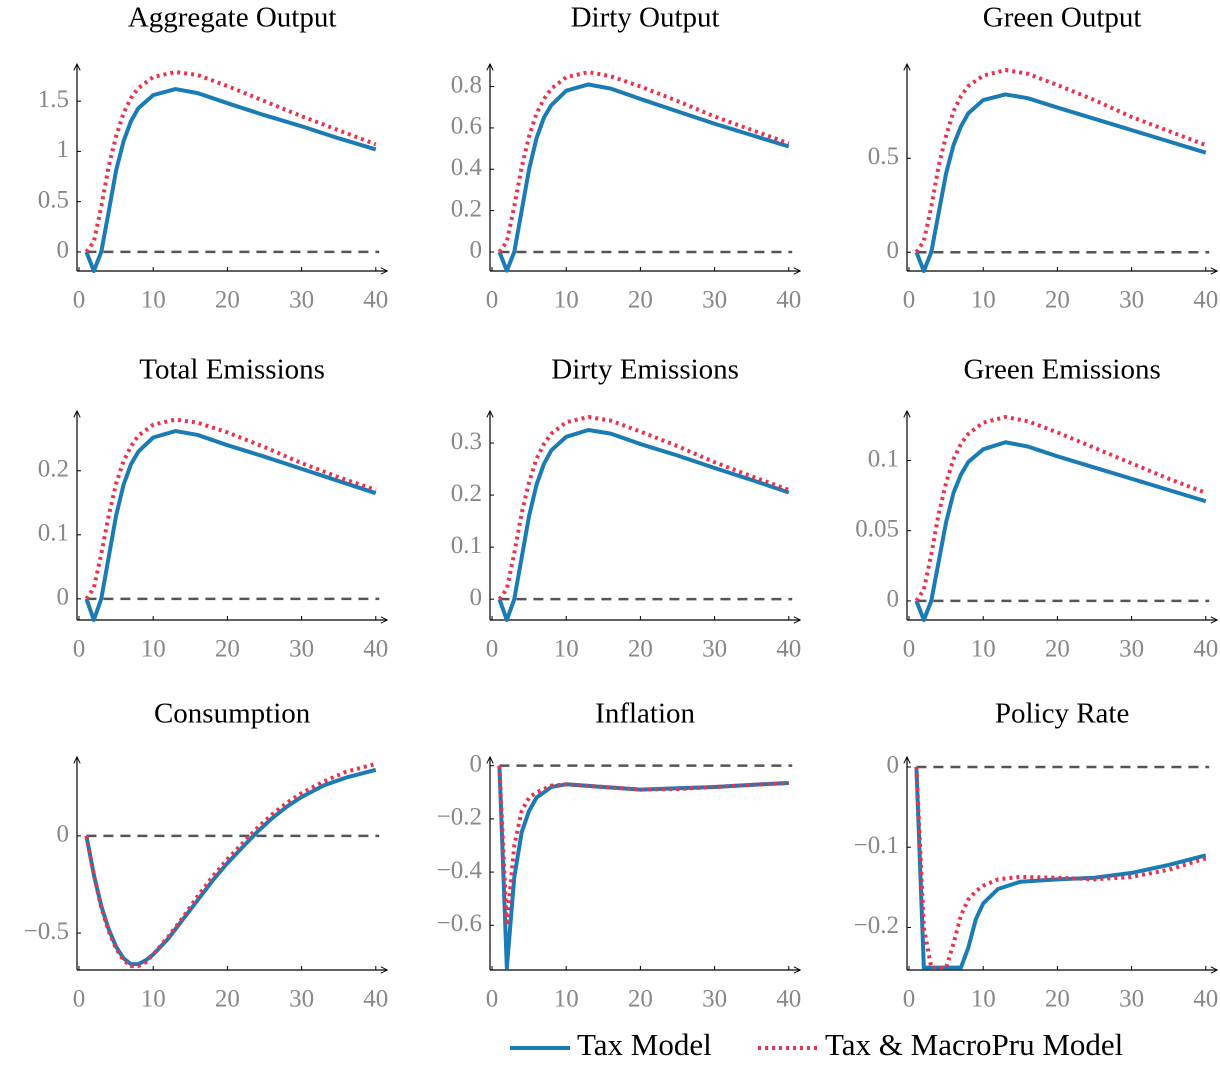 The width and height of the screenshot is (1220, 1066). I want to click on chart-title: Inflation, so click(645, 714).